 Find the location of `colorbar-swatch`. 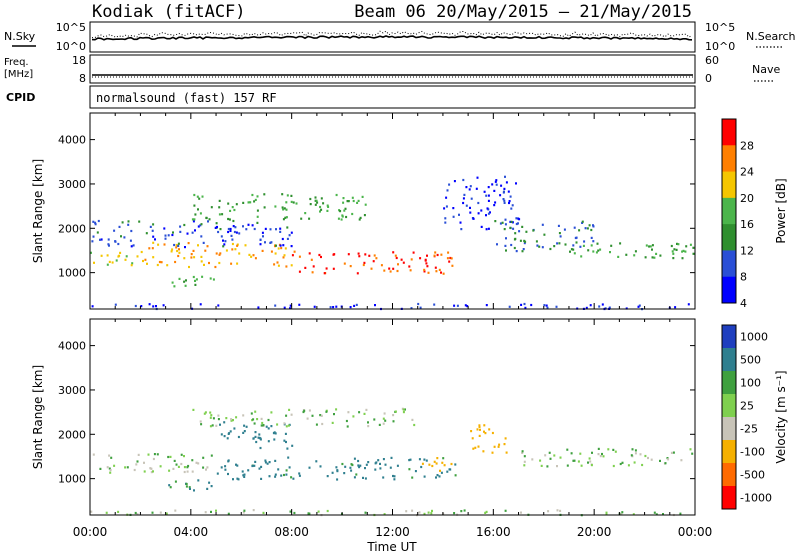

colorbar-swatch is located at coordinates (729, 264).